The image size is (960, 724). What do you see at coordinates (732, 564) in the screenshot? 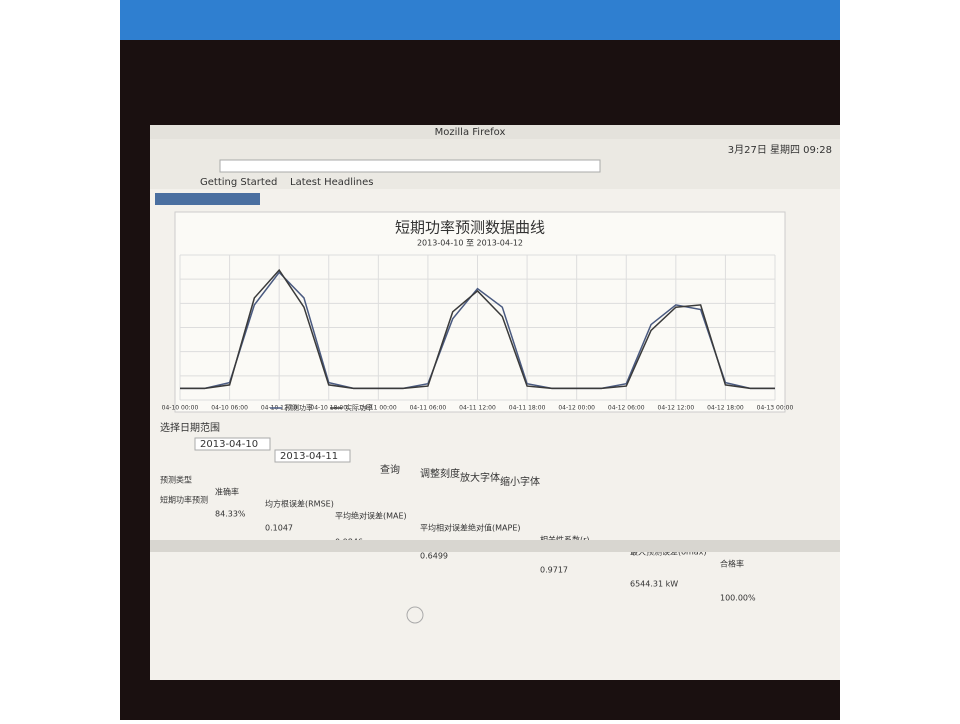
I see `table-header: 合格率` at bounding box center [732, 564].